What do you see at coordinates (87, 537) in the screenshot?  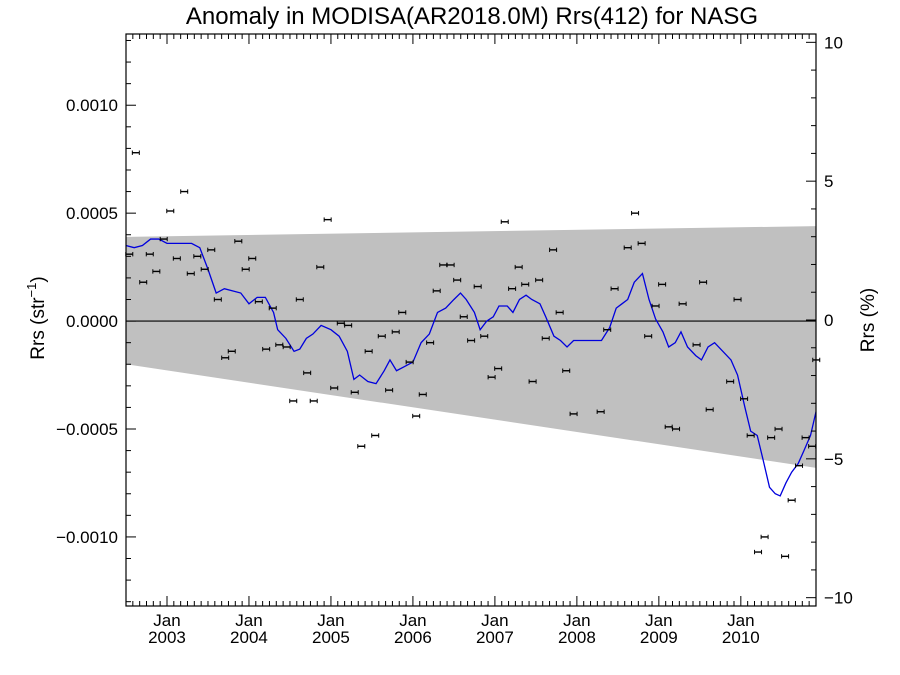 I see `left-tick-label: −0.0010` at bounding box center [87, 537].